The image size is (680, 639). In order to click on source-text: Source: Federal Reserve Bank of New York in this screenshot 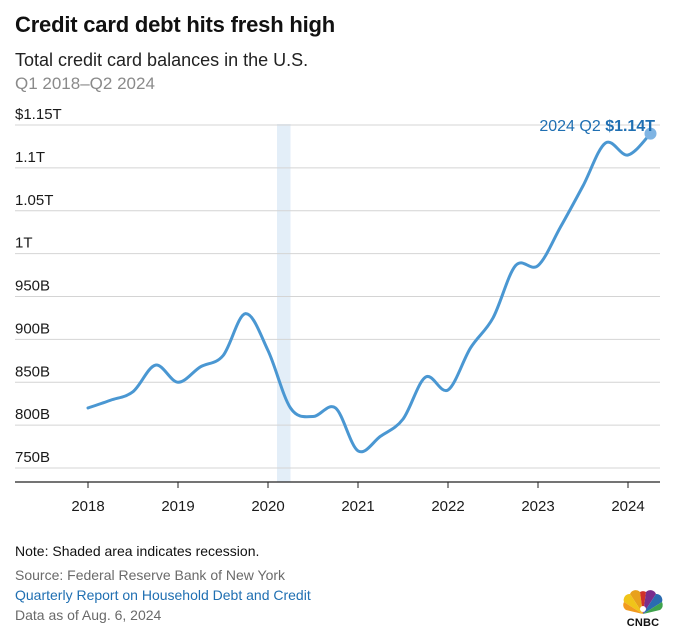, I will do `click(150, 575)`.